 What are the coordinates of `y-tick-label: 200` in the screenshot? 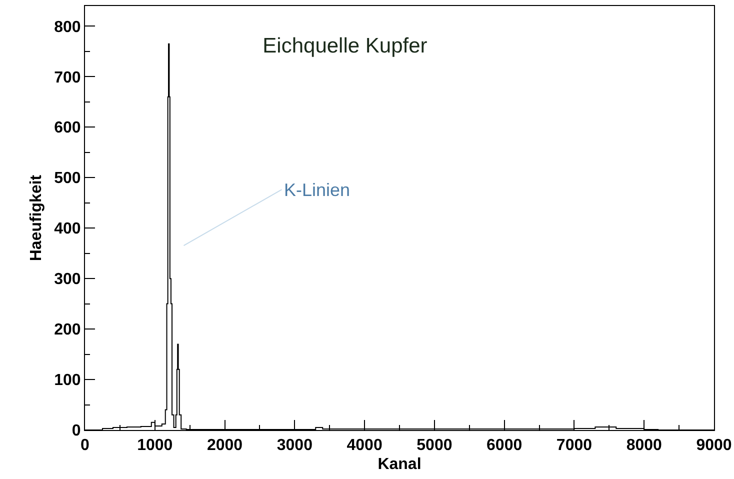 It's located at (67, 330).